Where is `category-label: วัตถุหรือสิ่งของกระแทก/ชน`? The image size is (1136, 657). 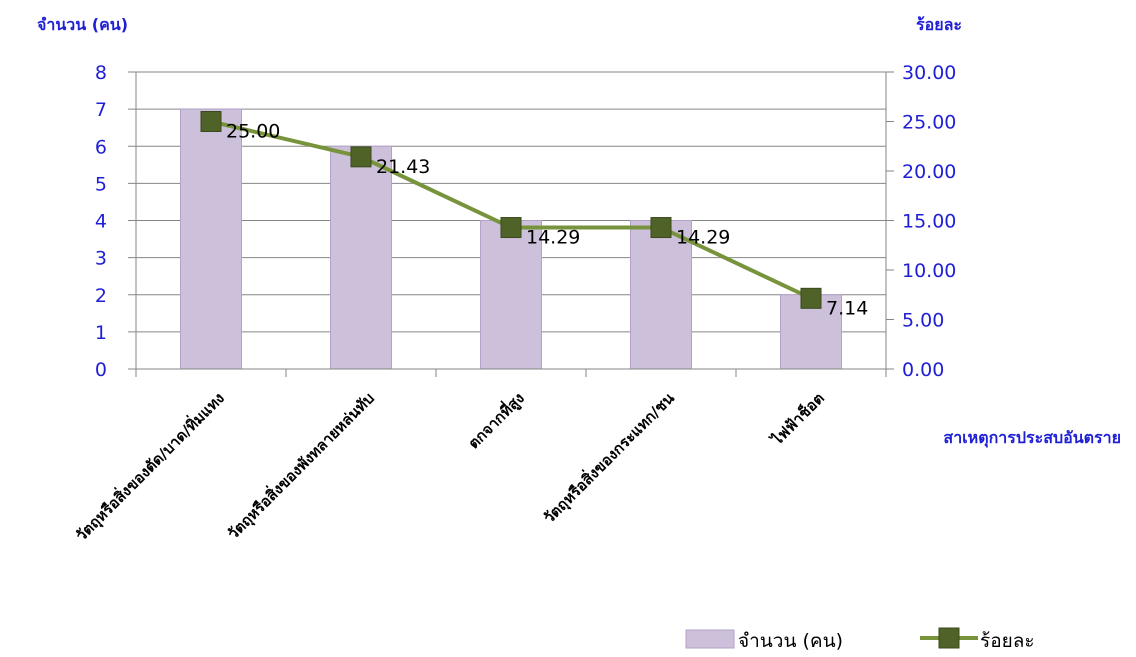
category-label: วัตถุหรือสิ่งของกระแทก/ชน is located at coordinates (609, 457).